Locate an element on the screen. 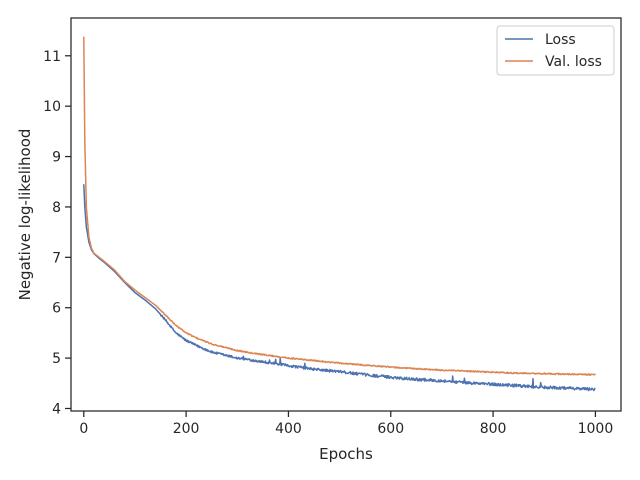  x-tick-label: 0 is located at coordinates (83, 429).